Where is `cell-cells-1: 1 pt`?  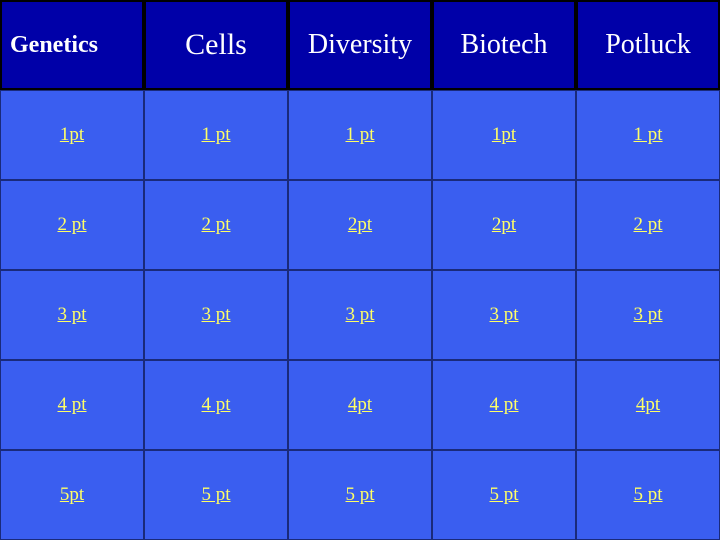 cell-cells-1: 1 pt is located at coordinates (216, 135).